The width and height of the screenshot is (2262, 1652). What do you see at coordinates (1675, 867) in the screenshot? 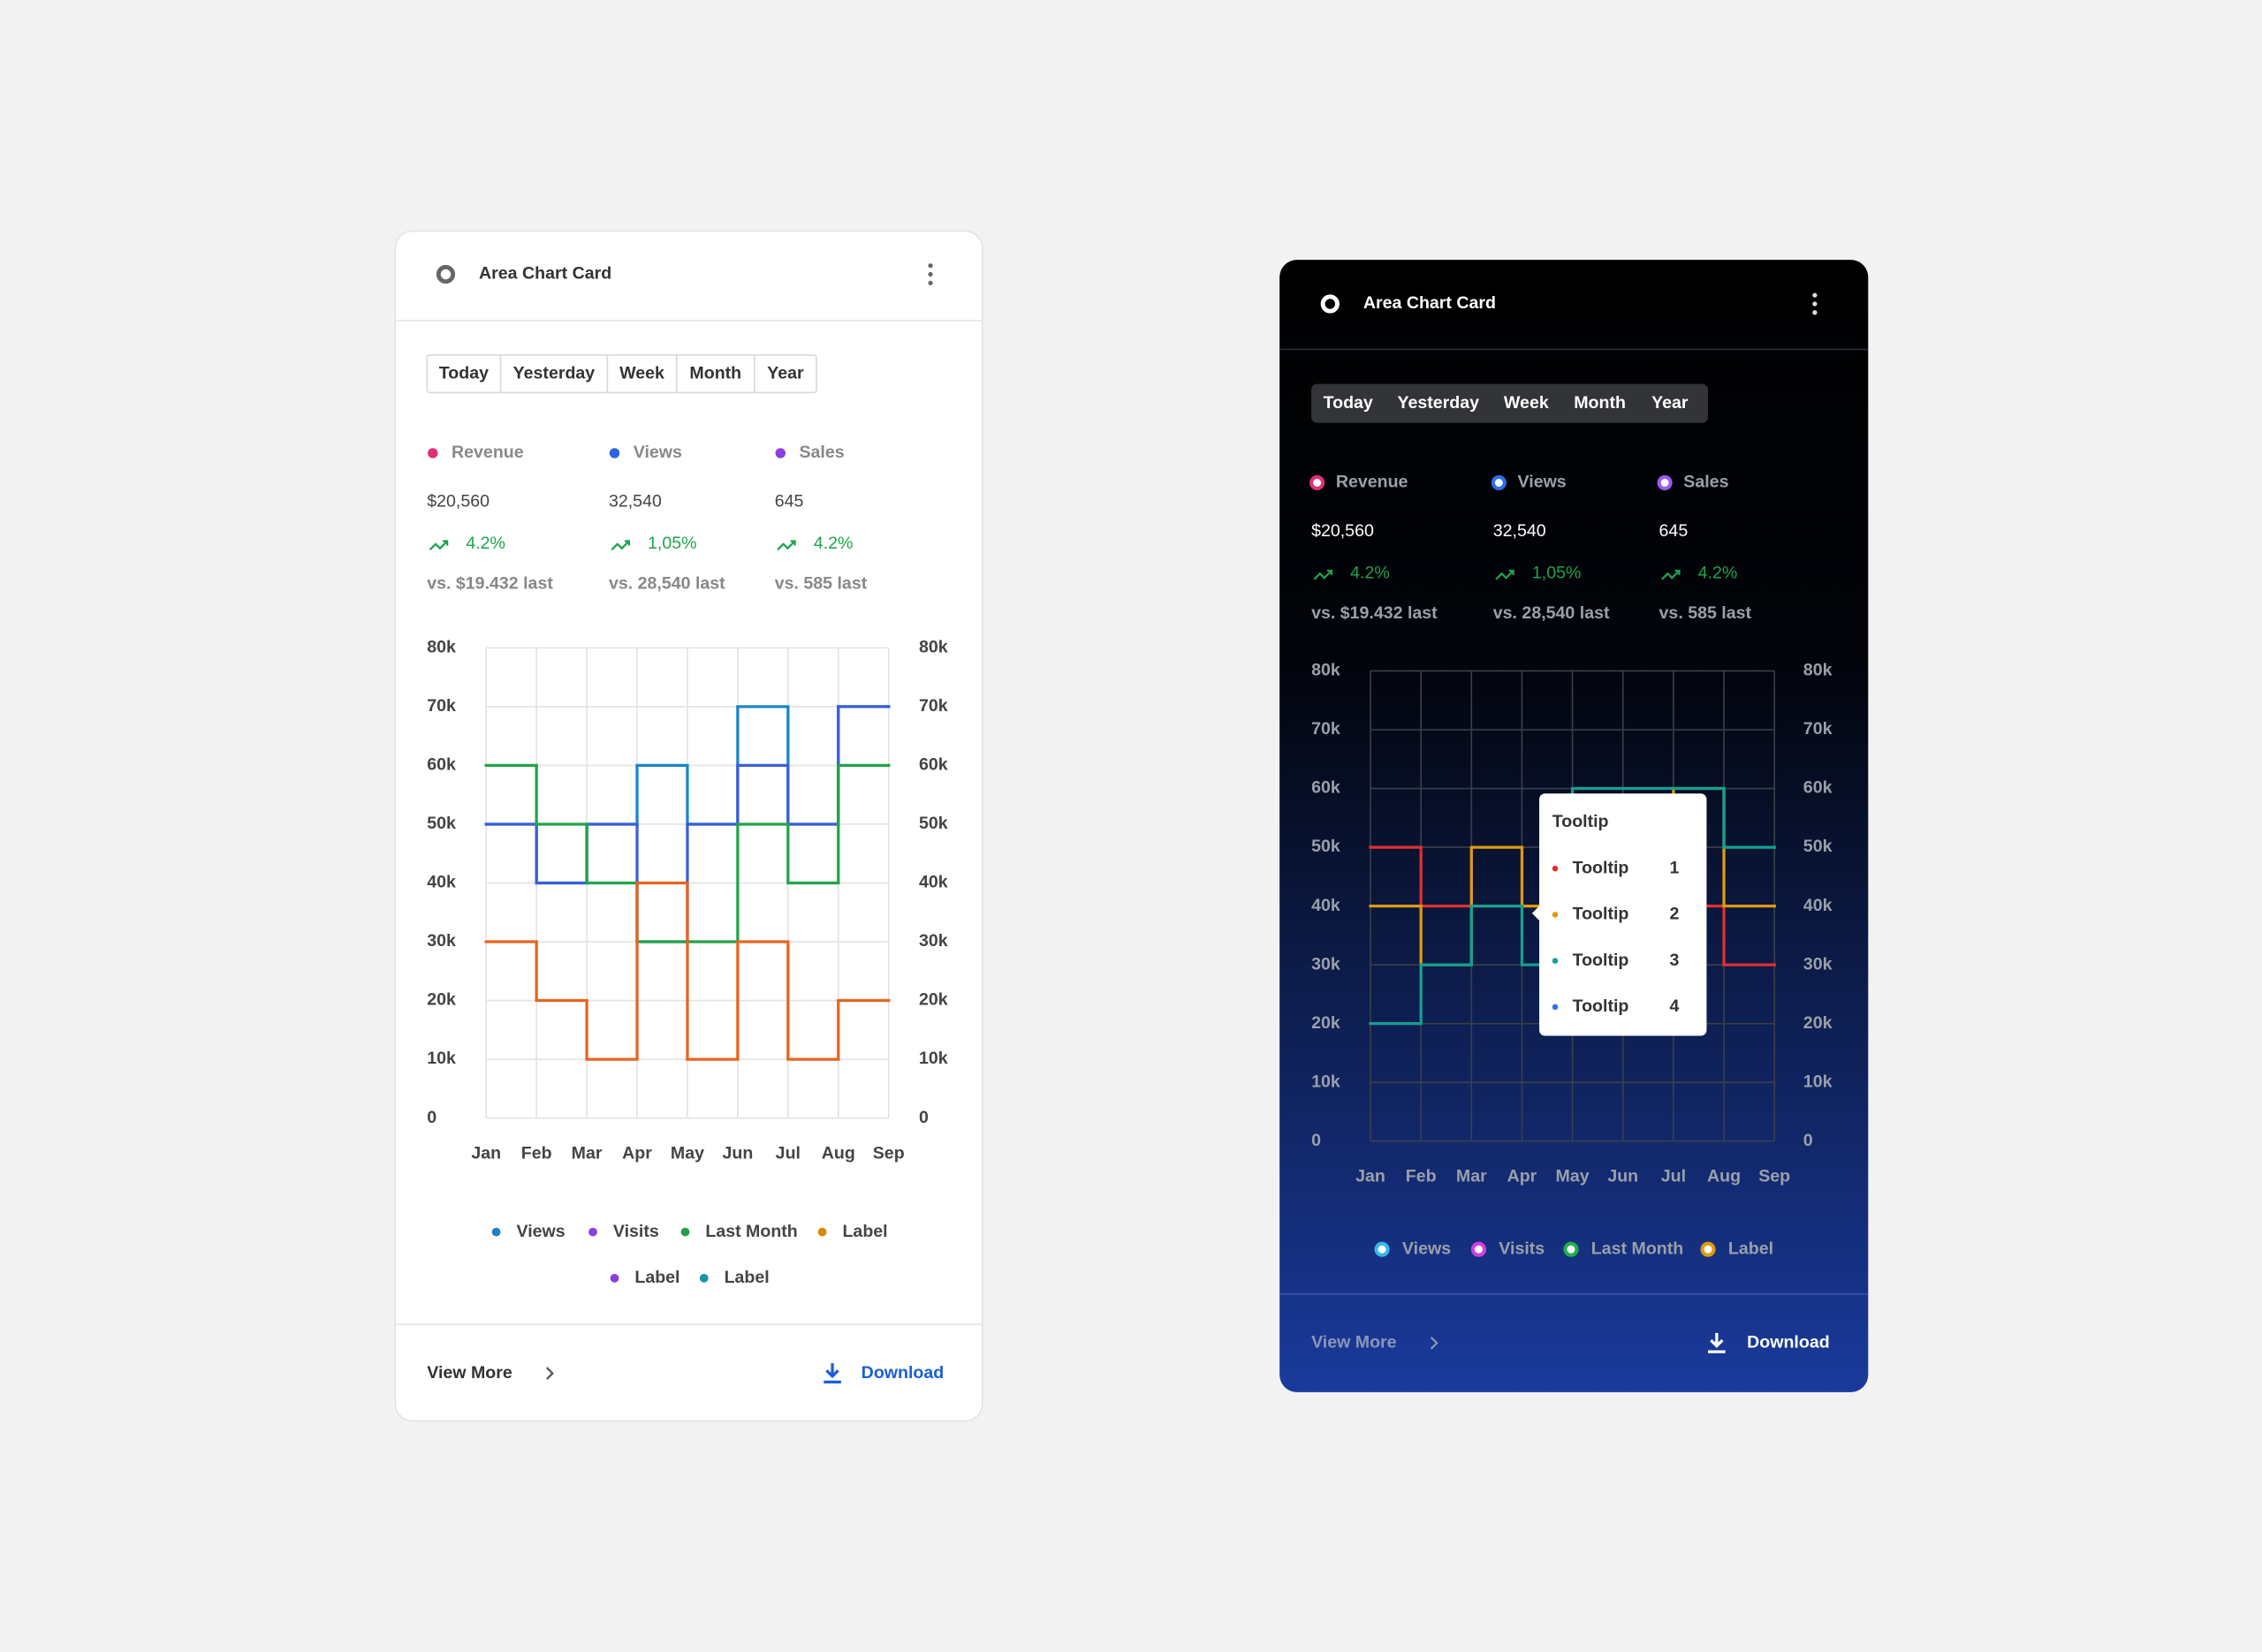
I see `tooltip-value: 1` at bounding box center [1675, 867].